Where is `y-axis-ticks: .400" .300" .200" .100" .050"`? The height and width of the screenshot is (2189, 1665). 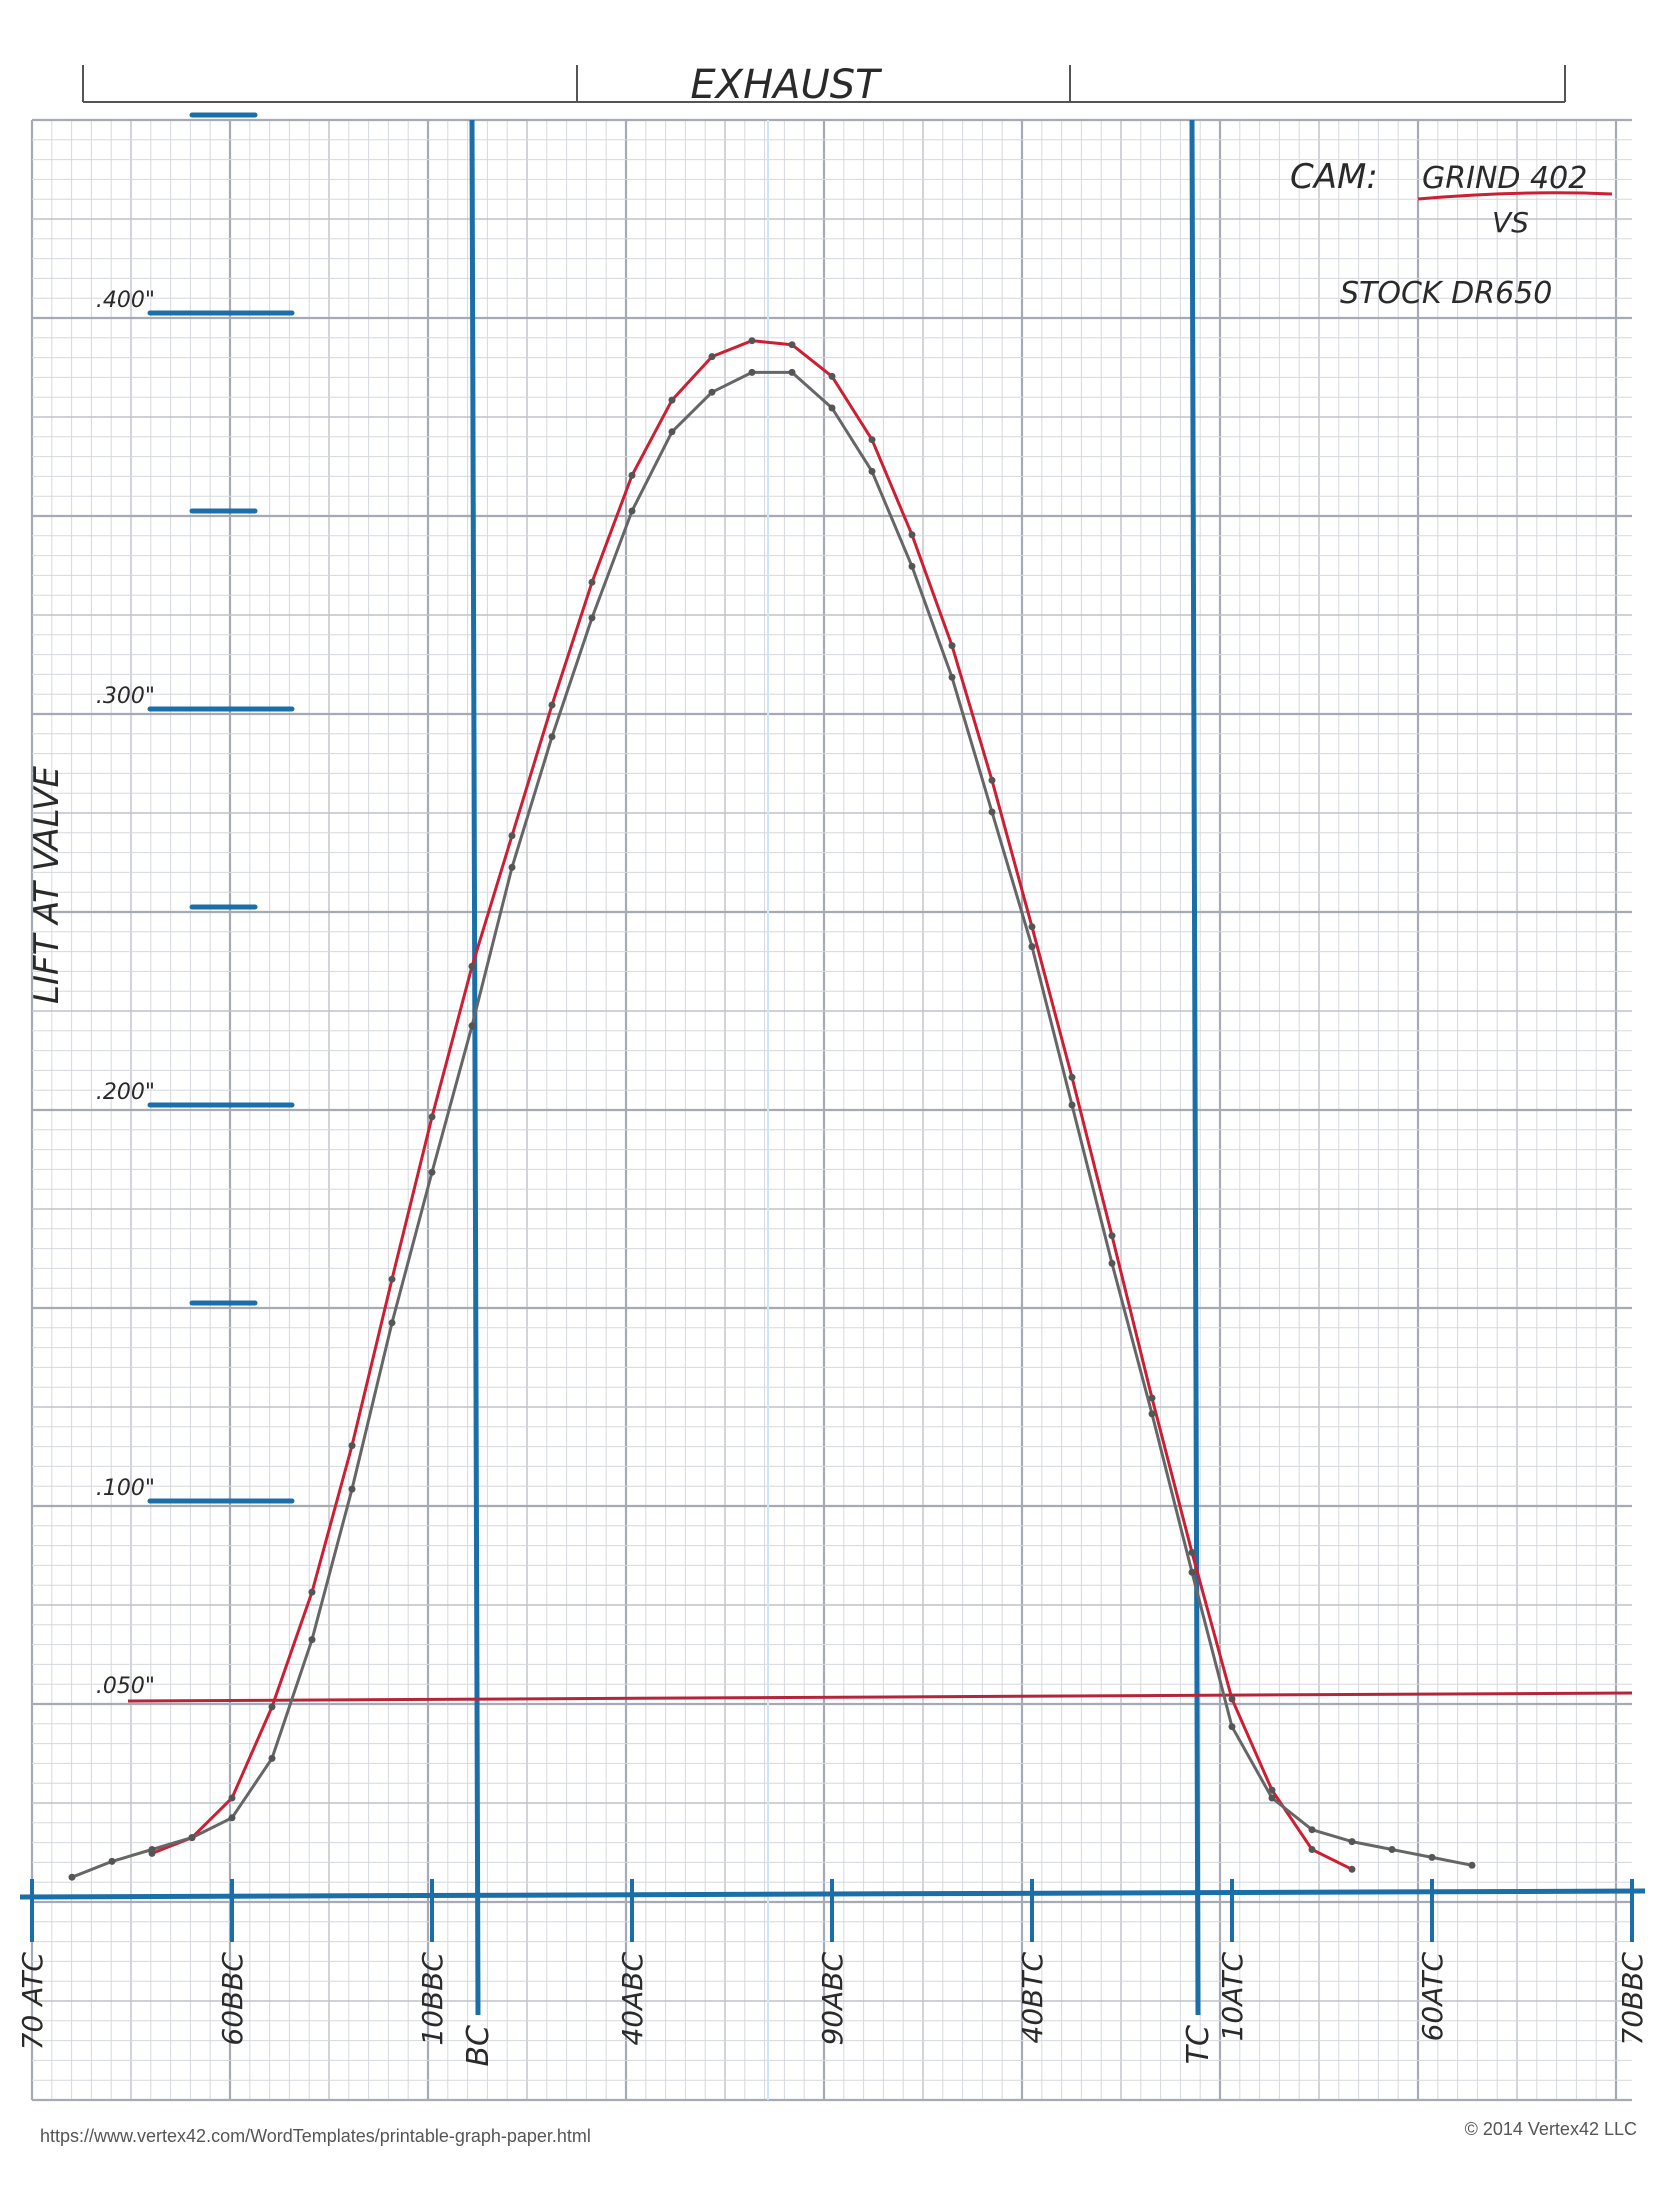 y-axis-ticks: .400" .300" .200" .100" .050" is located at coordinates (195, 905).